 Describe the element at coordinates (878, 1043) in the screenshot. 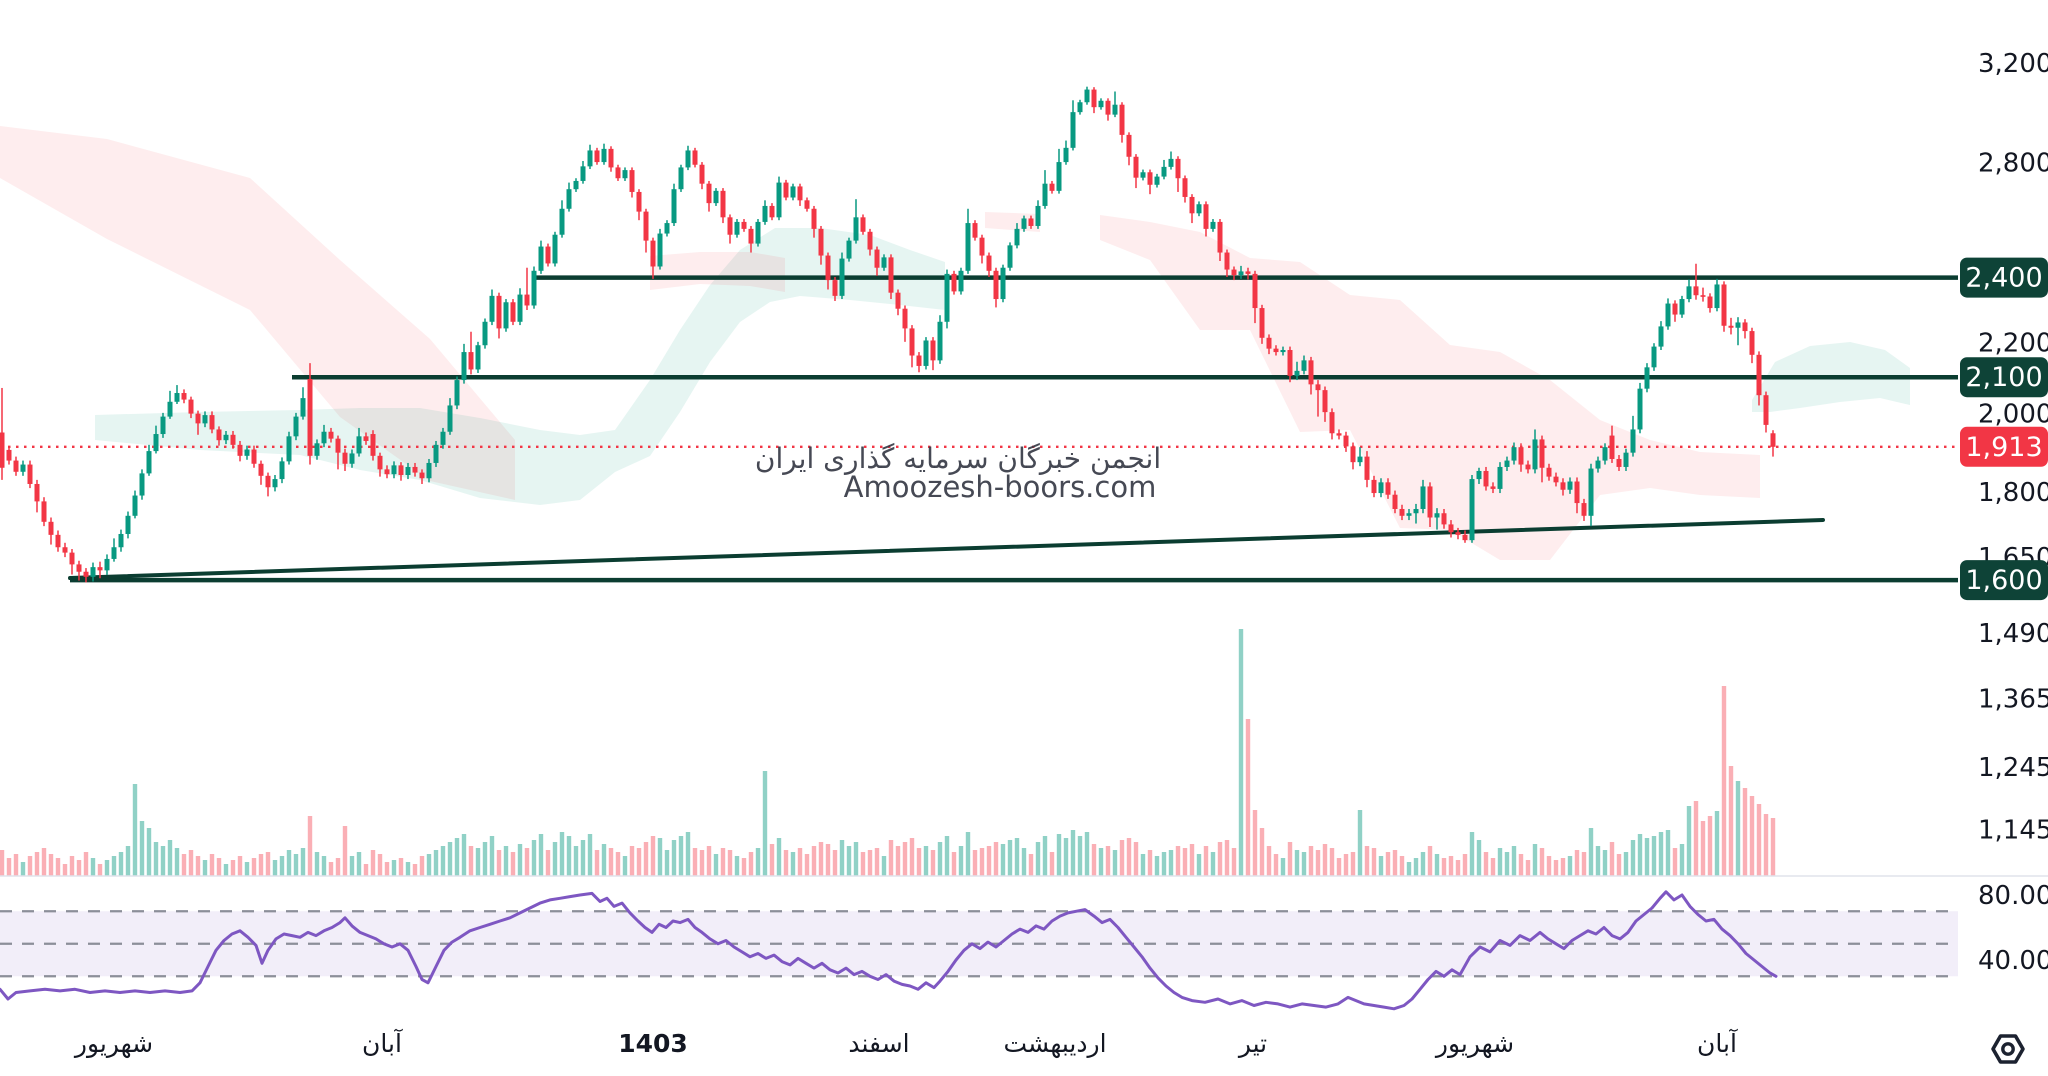

I see `time-axis-label: اسفند` at that location.